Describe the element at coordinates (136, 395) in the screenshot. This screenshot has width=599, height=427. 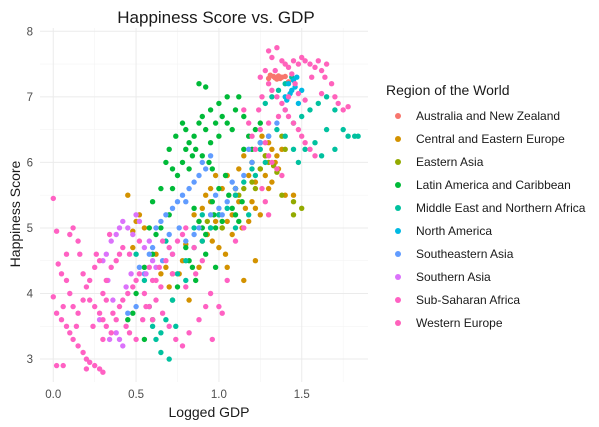
I see `x-tick-label: 0.5` at that location.